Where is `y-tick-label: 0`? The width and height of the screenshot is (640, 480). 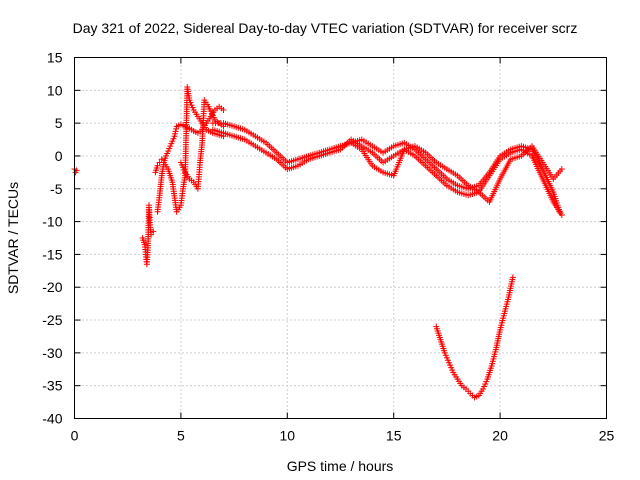
y-tick-label: 0 is located at coordinates (59, 156).